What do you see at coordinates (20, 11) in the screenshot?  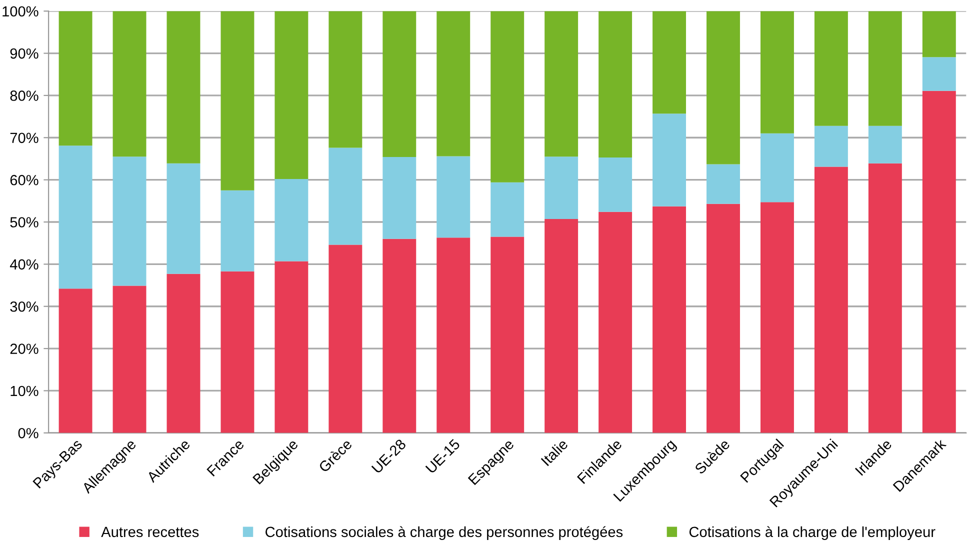 I see `y-tick-label: 100%` at bounding box center [20, 11].